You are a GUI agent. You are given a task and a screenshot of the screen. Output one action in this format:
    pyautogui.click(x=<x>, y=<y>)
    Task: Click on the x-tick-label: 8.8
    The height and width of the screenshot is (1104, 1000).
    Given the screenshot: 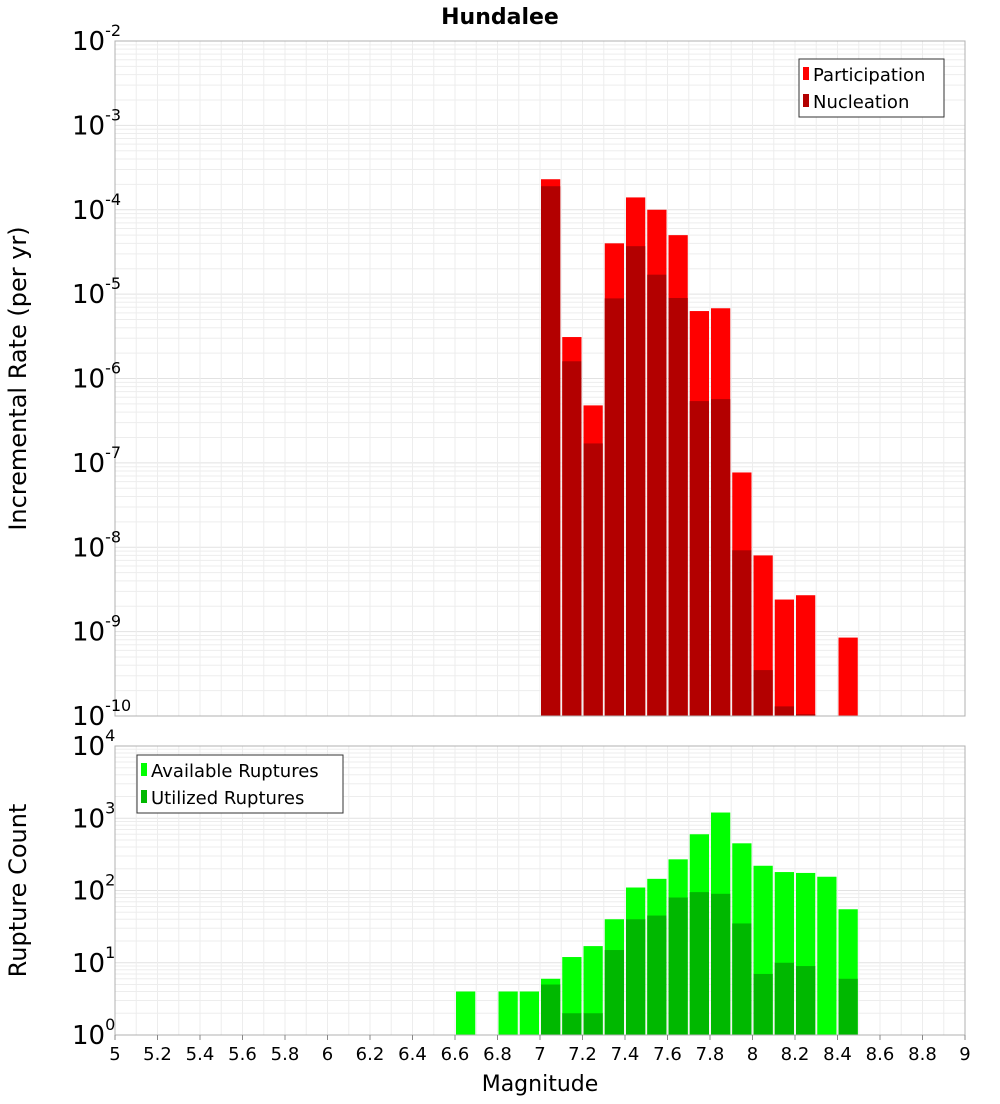 What is the action you would take?
    pyautogui.click(x=922, y=1054)
    